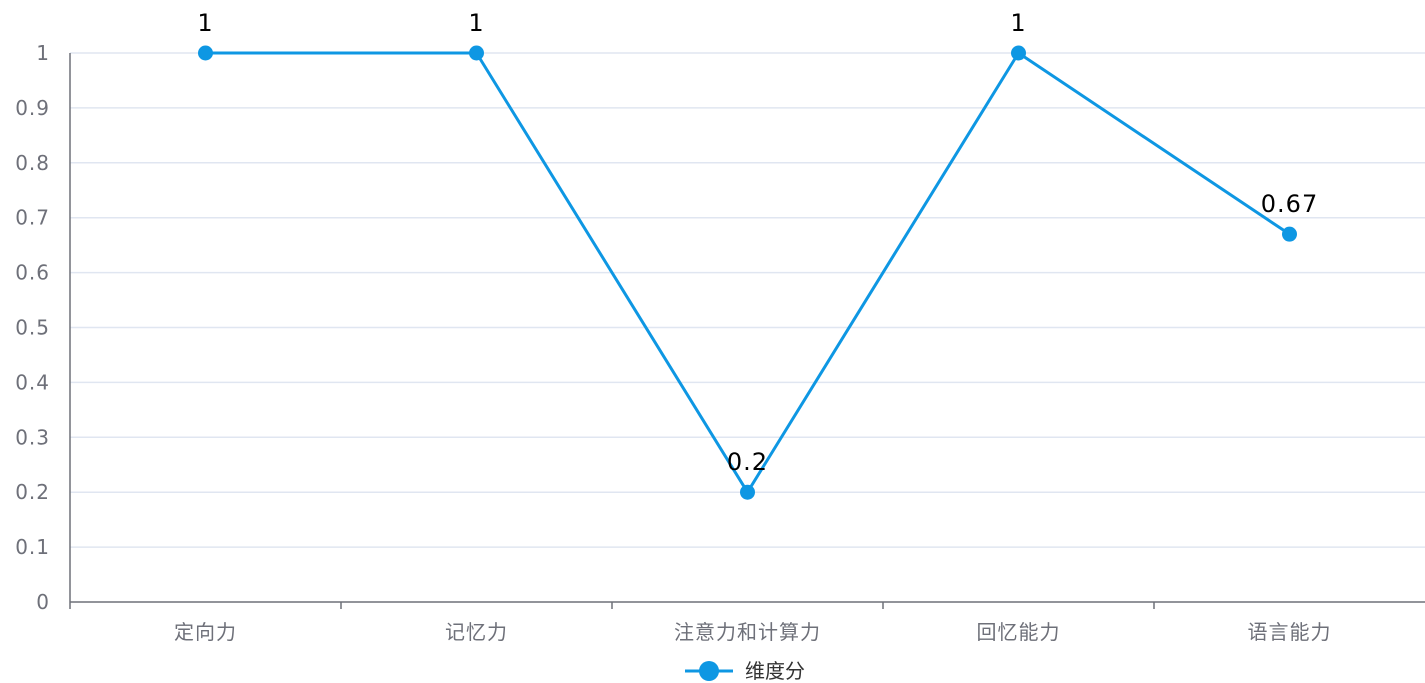  Describe the element at coordinates (775, 671) in the screenshot. I see `legend-label: 维度分` at that location.